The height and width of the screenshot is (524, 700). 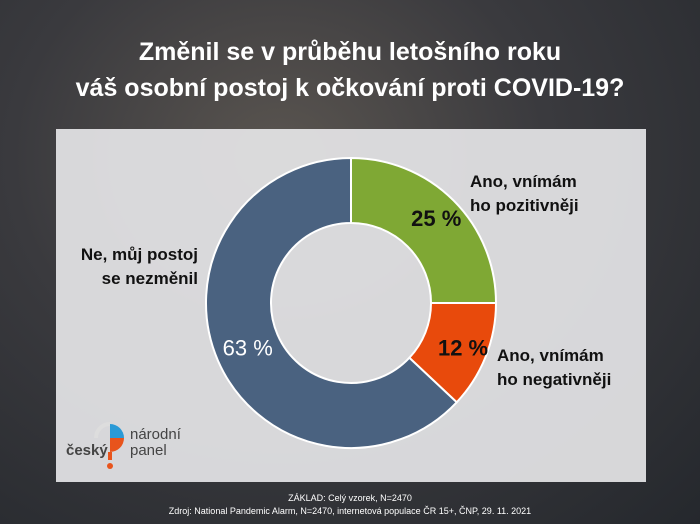 I want to click on label-positive-line-1: Ano, vnímám, so click(x=523, y=181).